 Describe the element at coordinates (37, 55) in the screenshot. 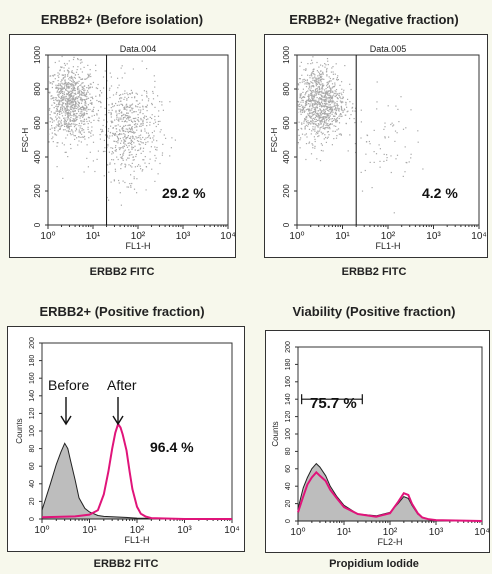

I see `y-tick-label: 1000` at that location.